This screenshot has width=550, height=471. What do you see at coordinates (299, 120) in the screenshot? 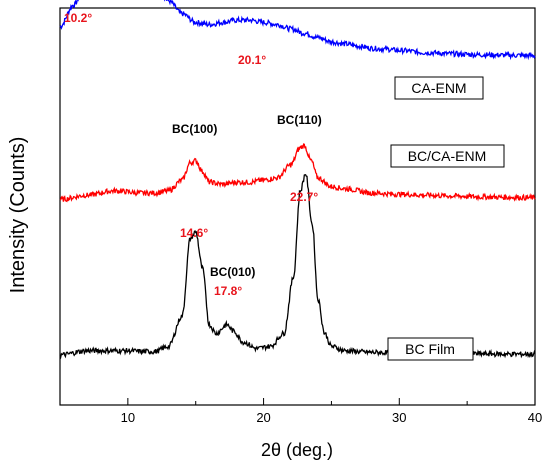
I see `peak-annotation: BC(110)` at bounding box center [299, 120].